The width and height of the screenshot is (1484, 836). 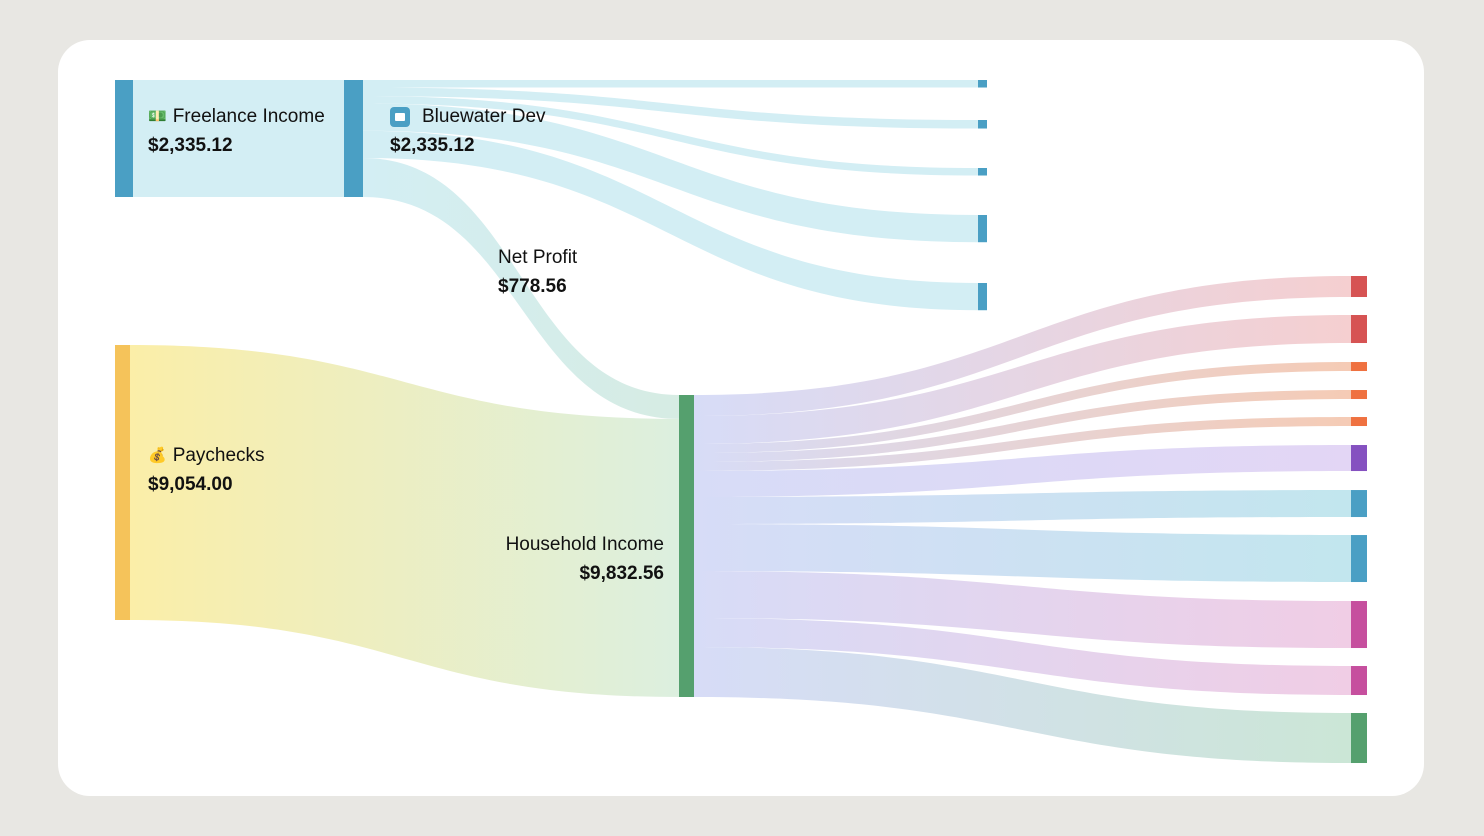 What do you see at coordinates (584, 544) in the screenshot?
I see `node-name: Household Income` at bounding box center [584, 544].